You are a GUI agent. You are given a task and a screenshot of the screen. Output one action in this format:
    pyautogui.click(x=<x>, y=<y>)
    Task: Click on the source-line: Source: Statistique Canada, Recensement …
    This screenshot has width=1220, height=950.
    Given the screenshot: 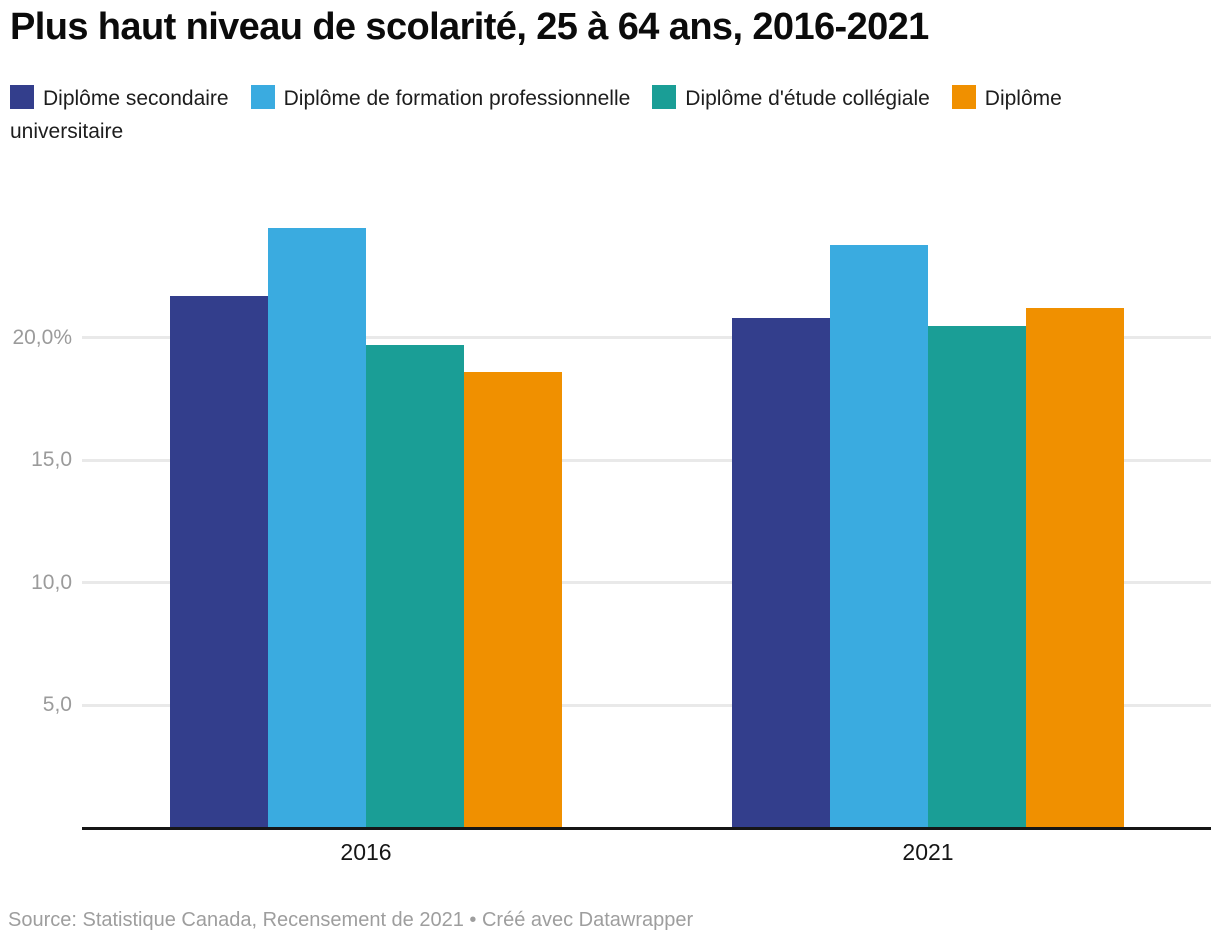 What is the action you would take?
    pyautogui.click(x=351, y=920)
    